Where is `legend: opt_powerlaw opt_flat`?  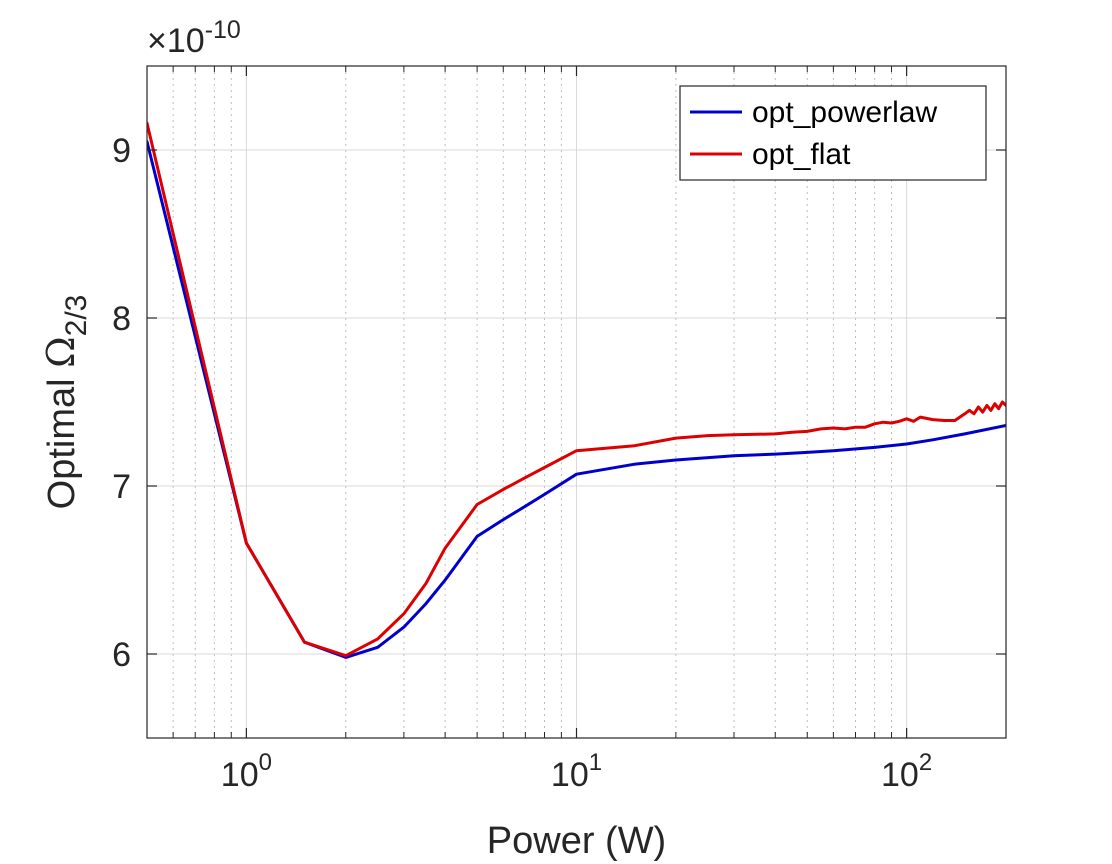
legend: opt_powerlaw opt_flat is located at coordinates (833, 133).